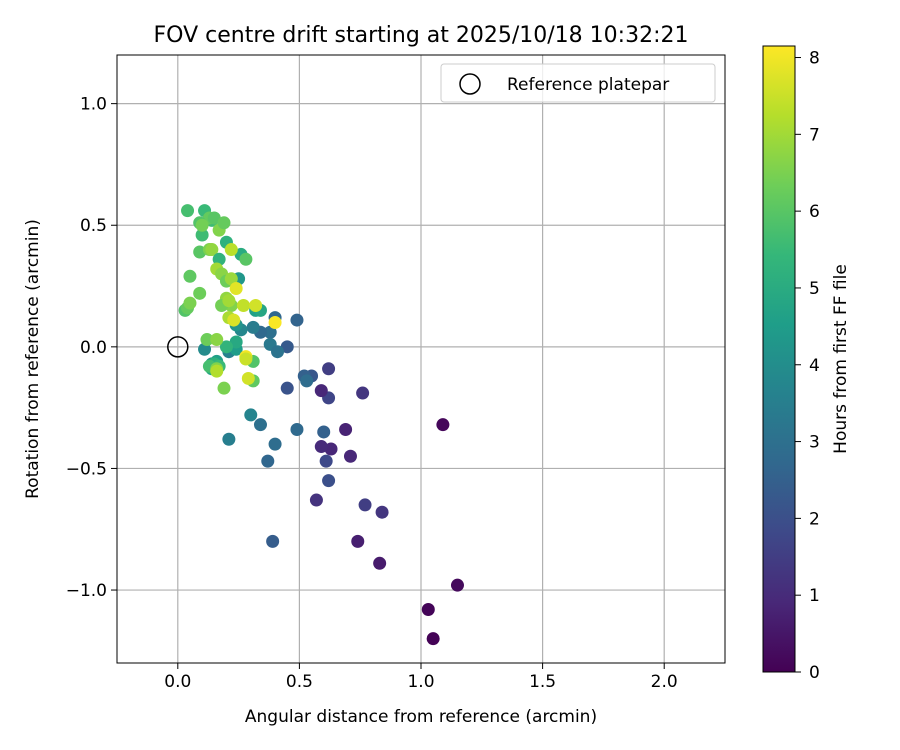 The width and height of the screenshot is (900, 750). What do you see at coordinates (814, 519) in the screenshot?
I see `colorbar-tick-label: 2` at bounding box center [814, 519].